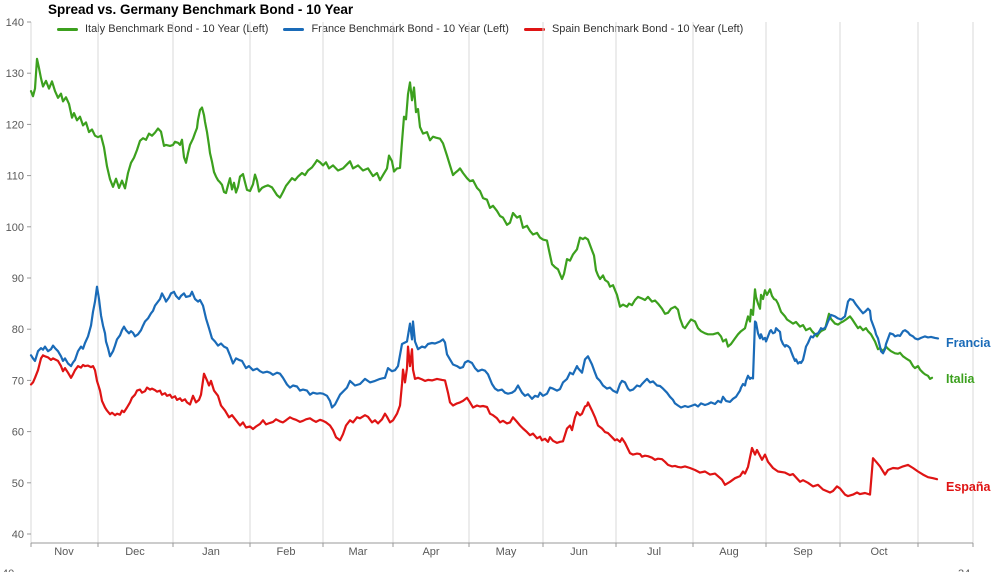 This screenshot has width=998, height=572. What do you see at coordinates (211, 552) in the screenshot?
I see `x-axis-label: Jan` at bounding box center [211, 552].